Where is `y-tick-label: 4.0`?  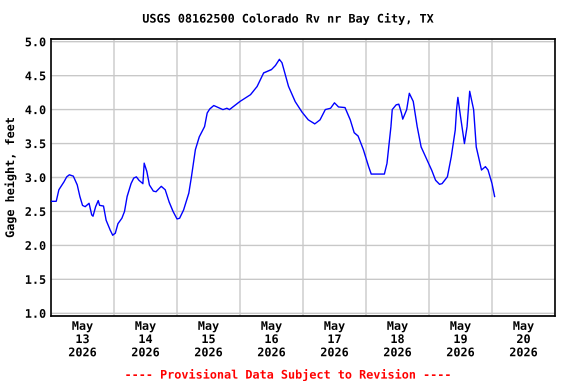
y-tick-label: 4.0 is located at coordinates (35, 109).